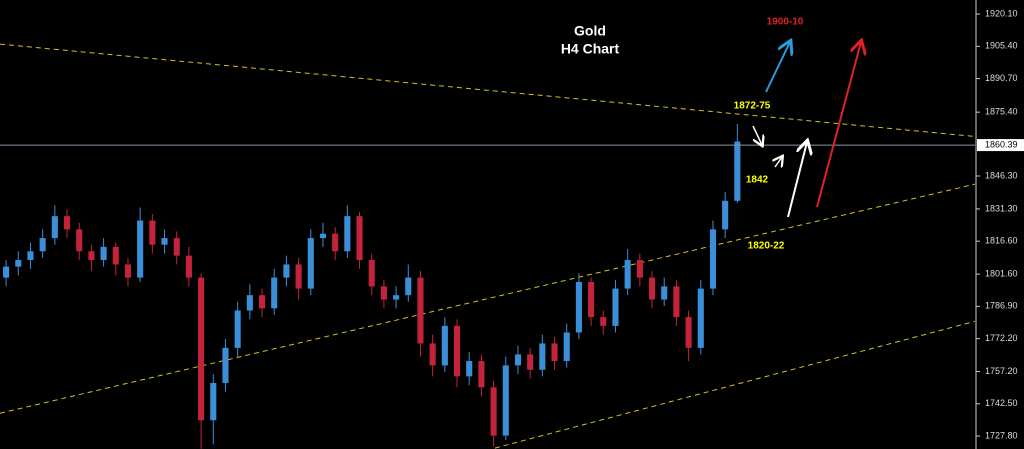  I want to click on y-tick-label: 1816.60, so click(1001, 241).